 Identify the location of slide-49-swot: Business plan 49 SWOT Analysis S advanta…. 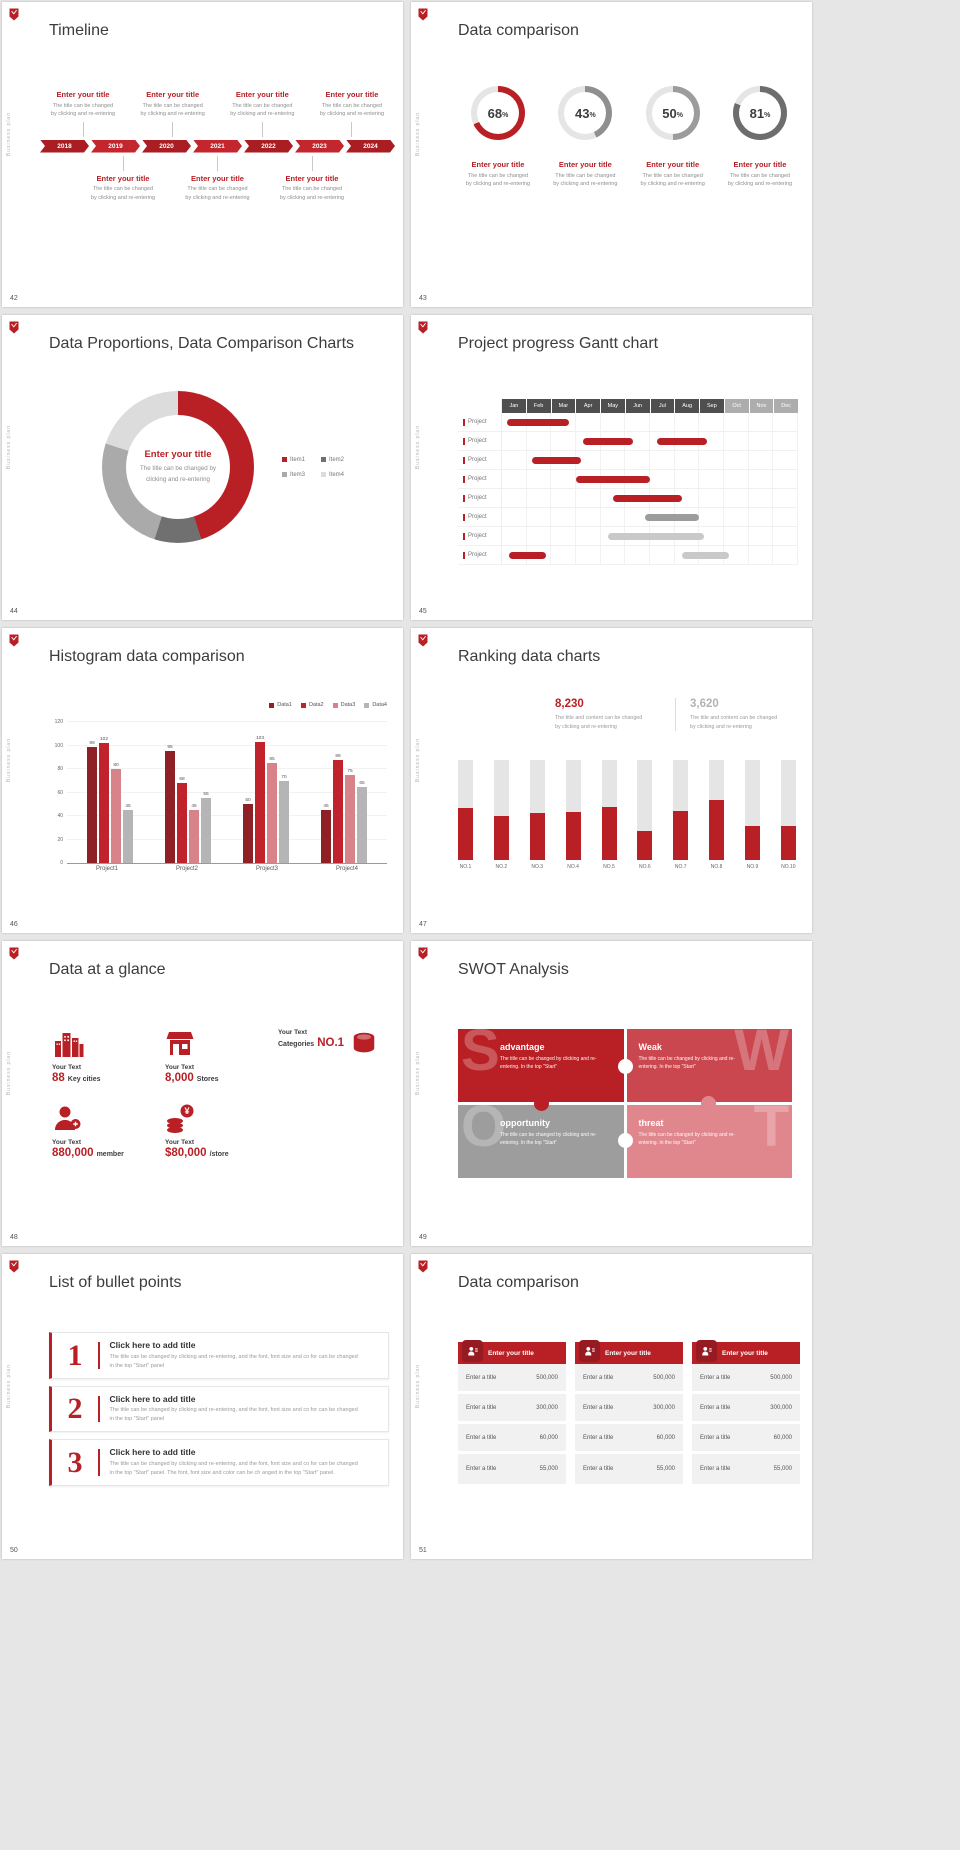
(611, 1093).